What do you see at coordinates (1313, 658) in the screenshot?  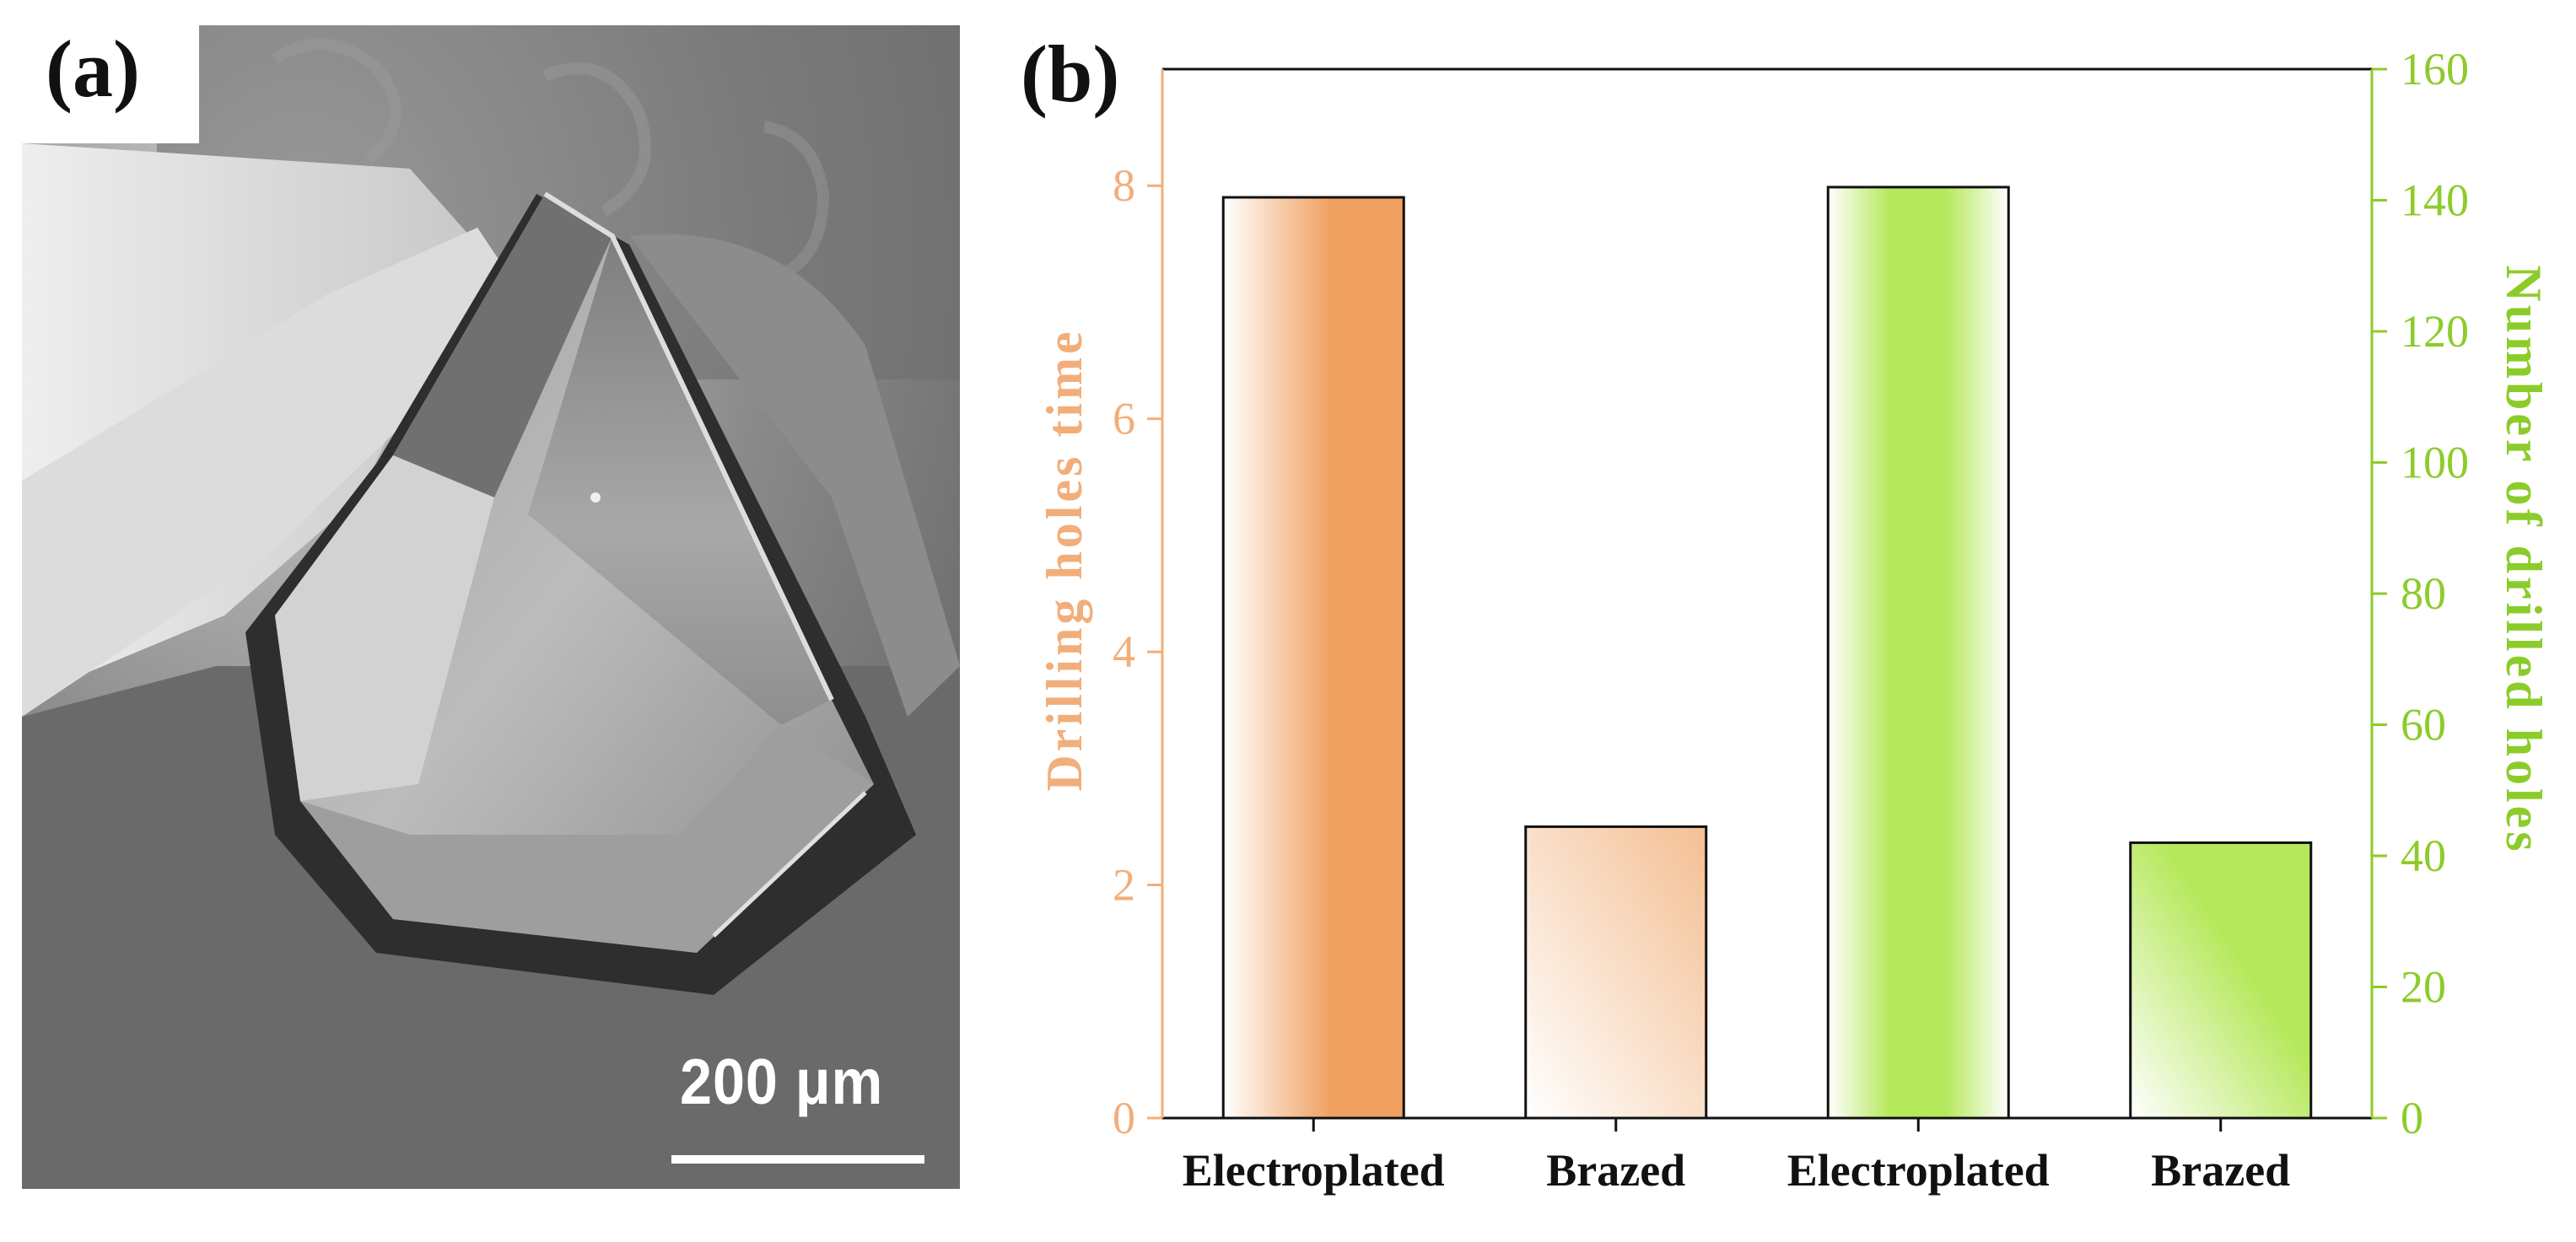 I see `bar-time-electroplated` at bounding box center [1313, 658].